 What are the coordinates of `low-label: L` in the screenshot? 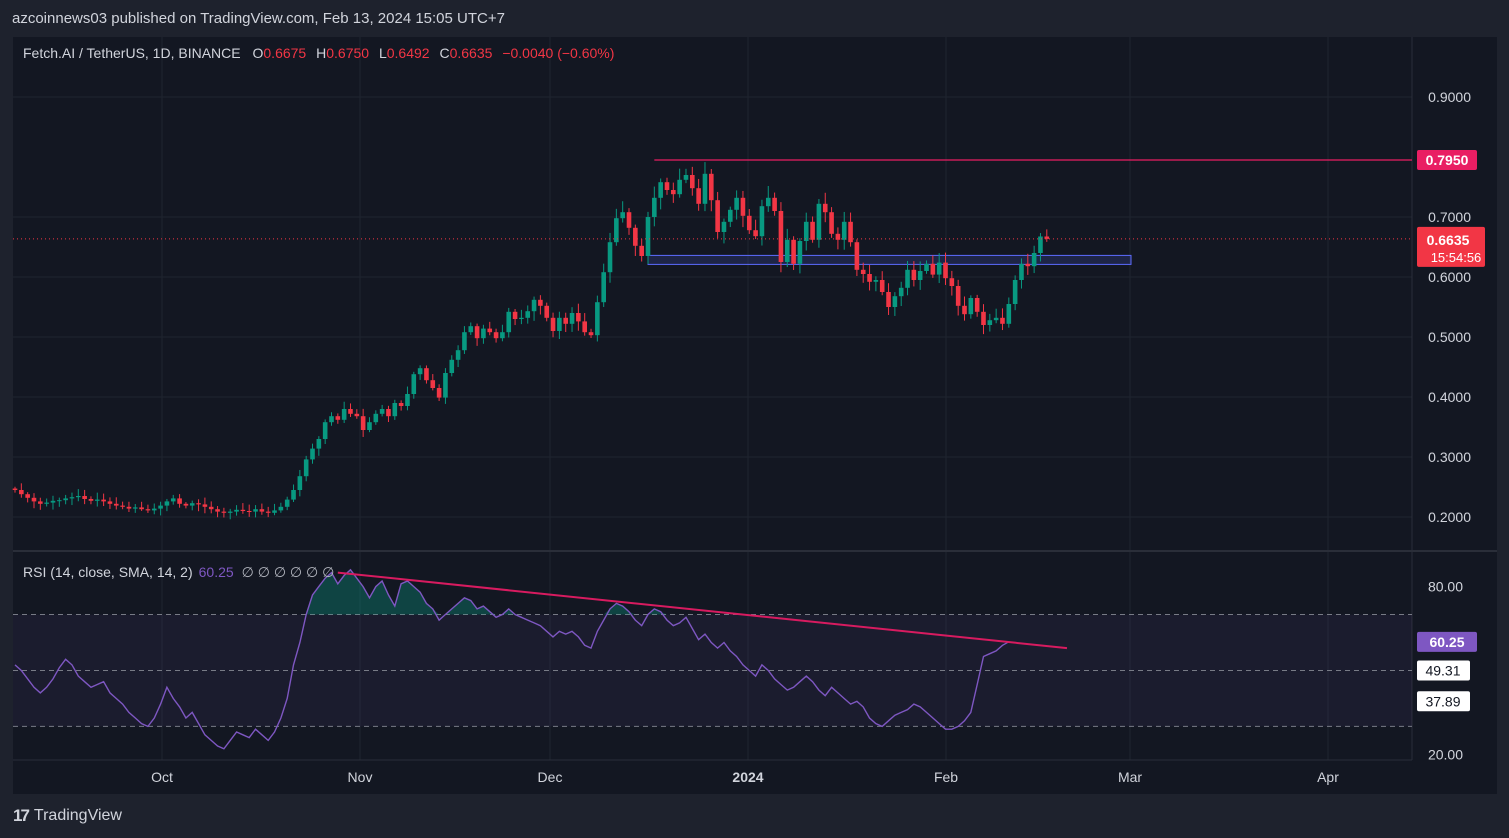 It's located at (382, 53).